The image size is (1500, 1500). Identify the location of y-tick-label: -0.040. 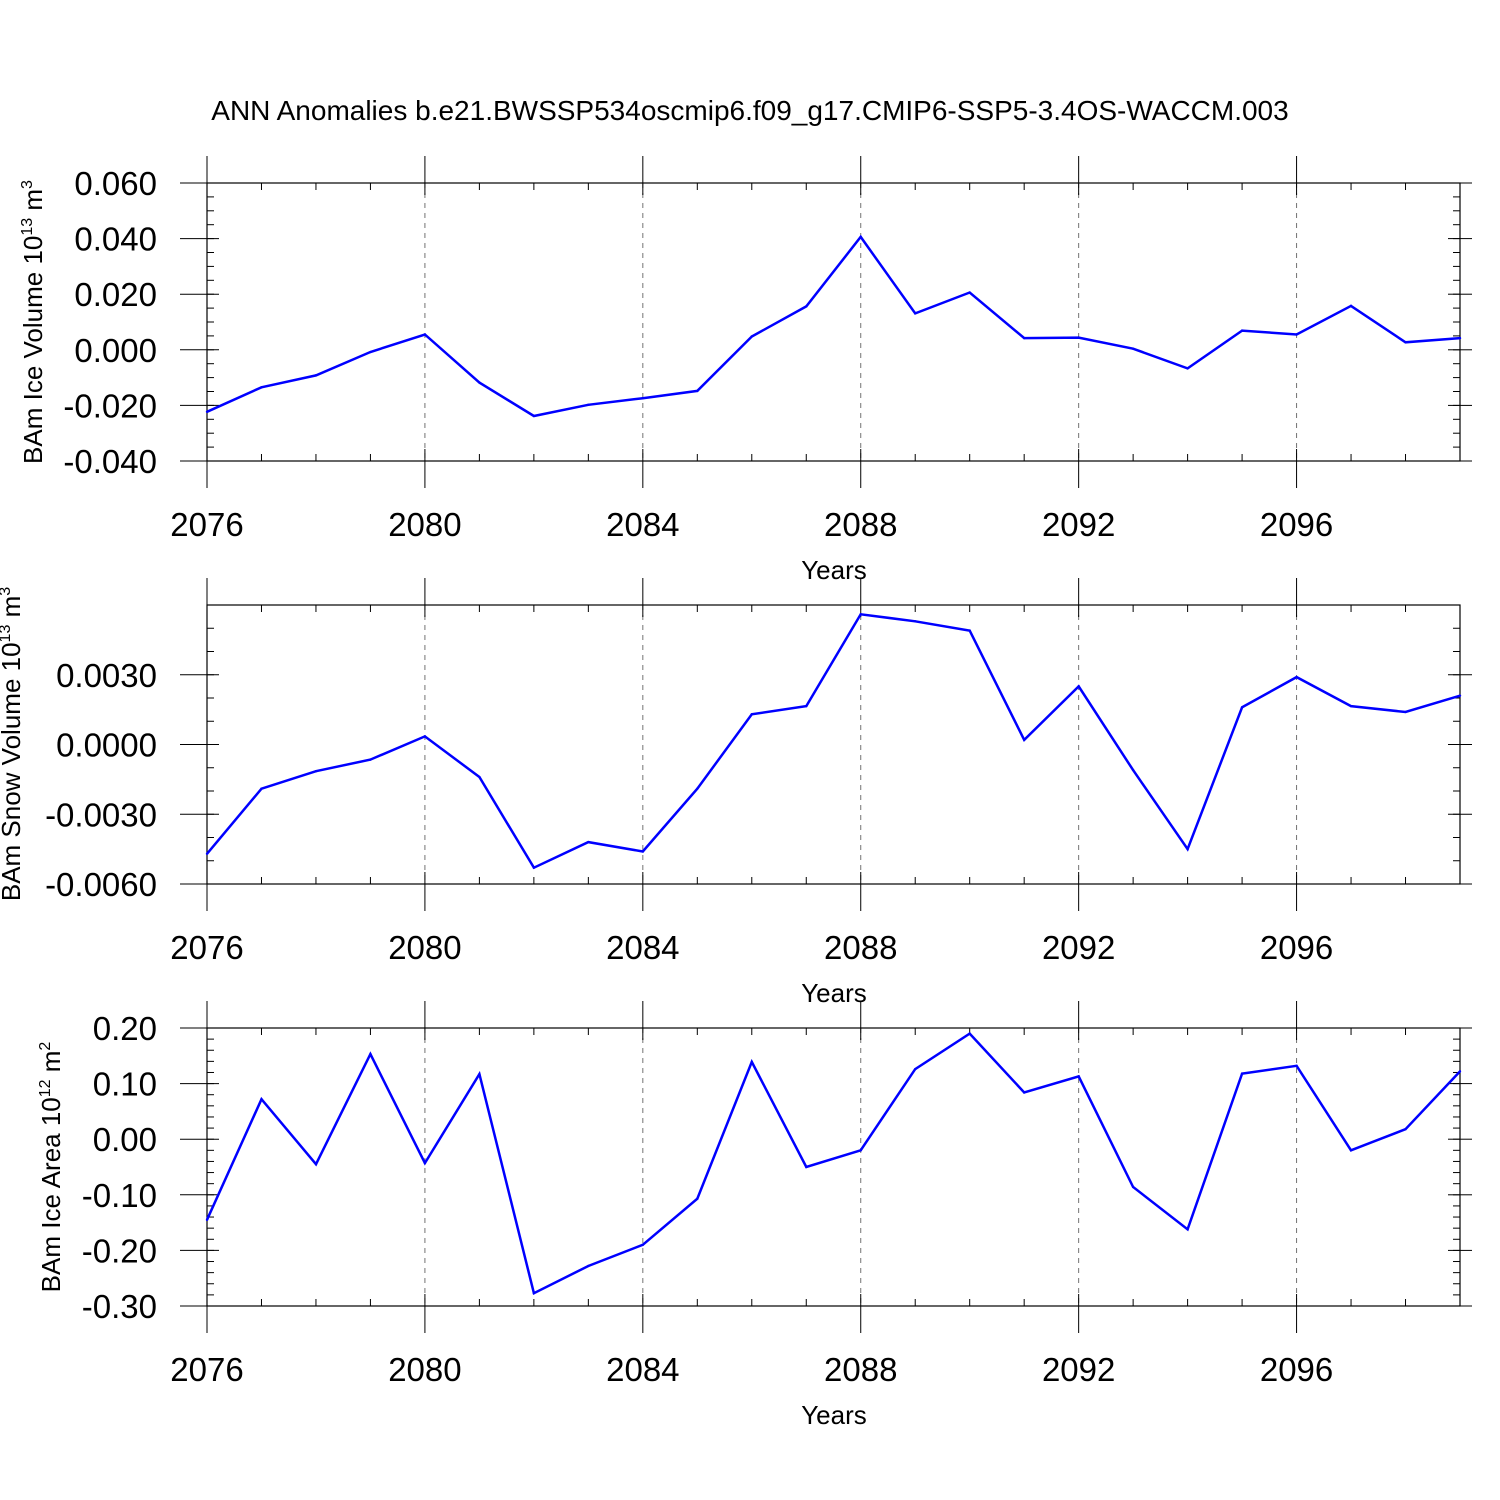
(110, 461).